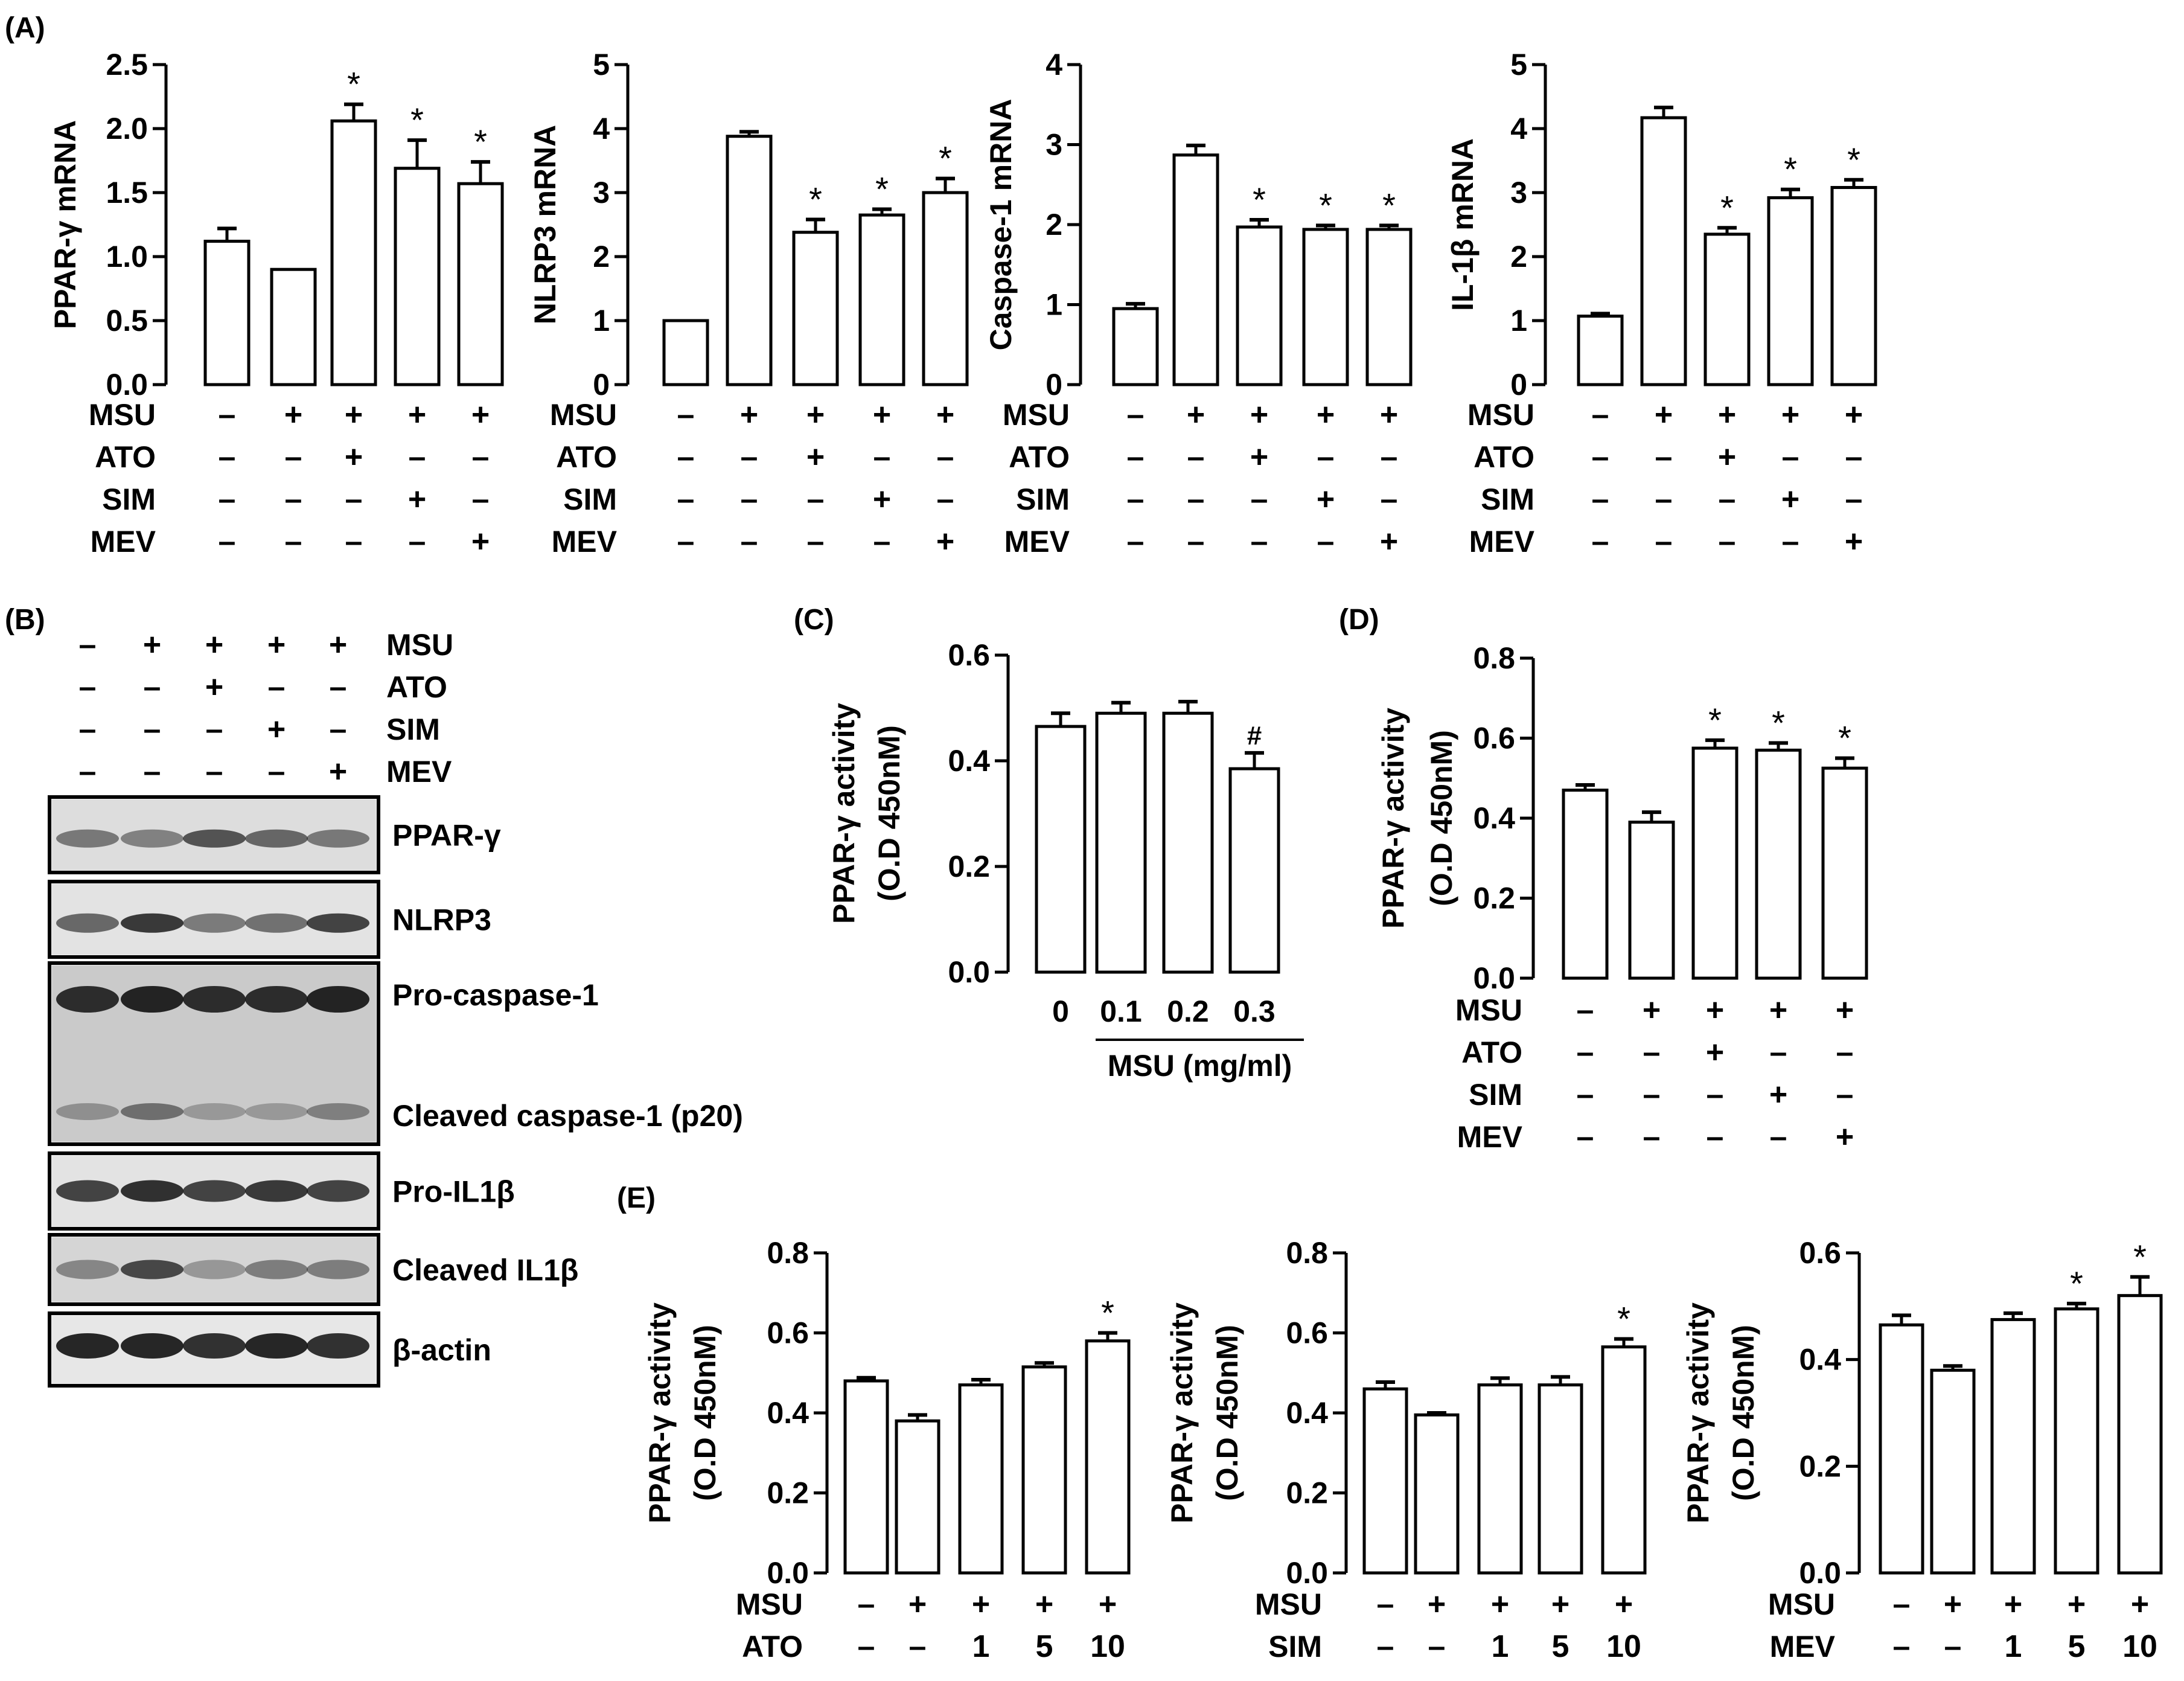  Describe the element at coordinates (413, 729) in the screenshot. I see `wb-condition-label-sim: SIM` at that location.